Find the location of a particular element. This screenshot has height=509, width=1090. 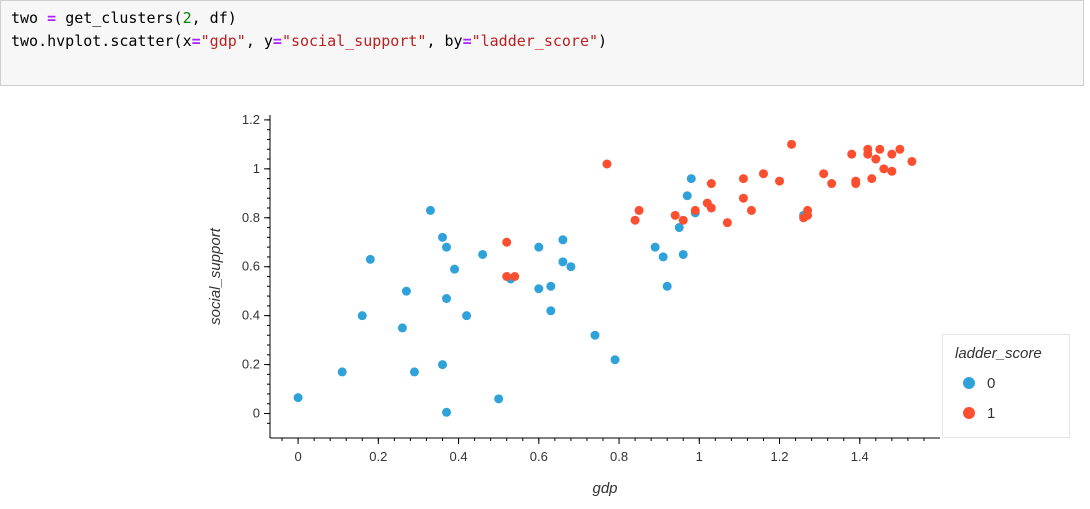

y-tick-label: 0.2 is located at coordinates (251, 364).